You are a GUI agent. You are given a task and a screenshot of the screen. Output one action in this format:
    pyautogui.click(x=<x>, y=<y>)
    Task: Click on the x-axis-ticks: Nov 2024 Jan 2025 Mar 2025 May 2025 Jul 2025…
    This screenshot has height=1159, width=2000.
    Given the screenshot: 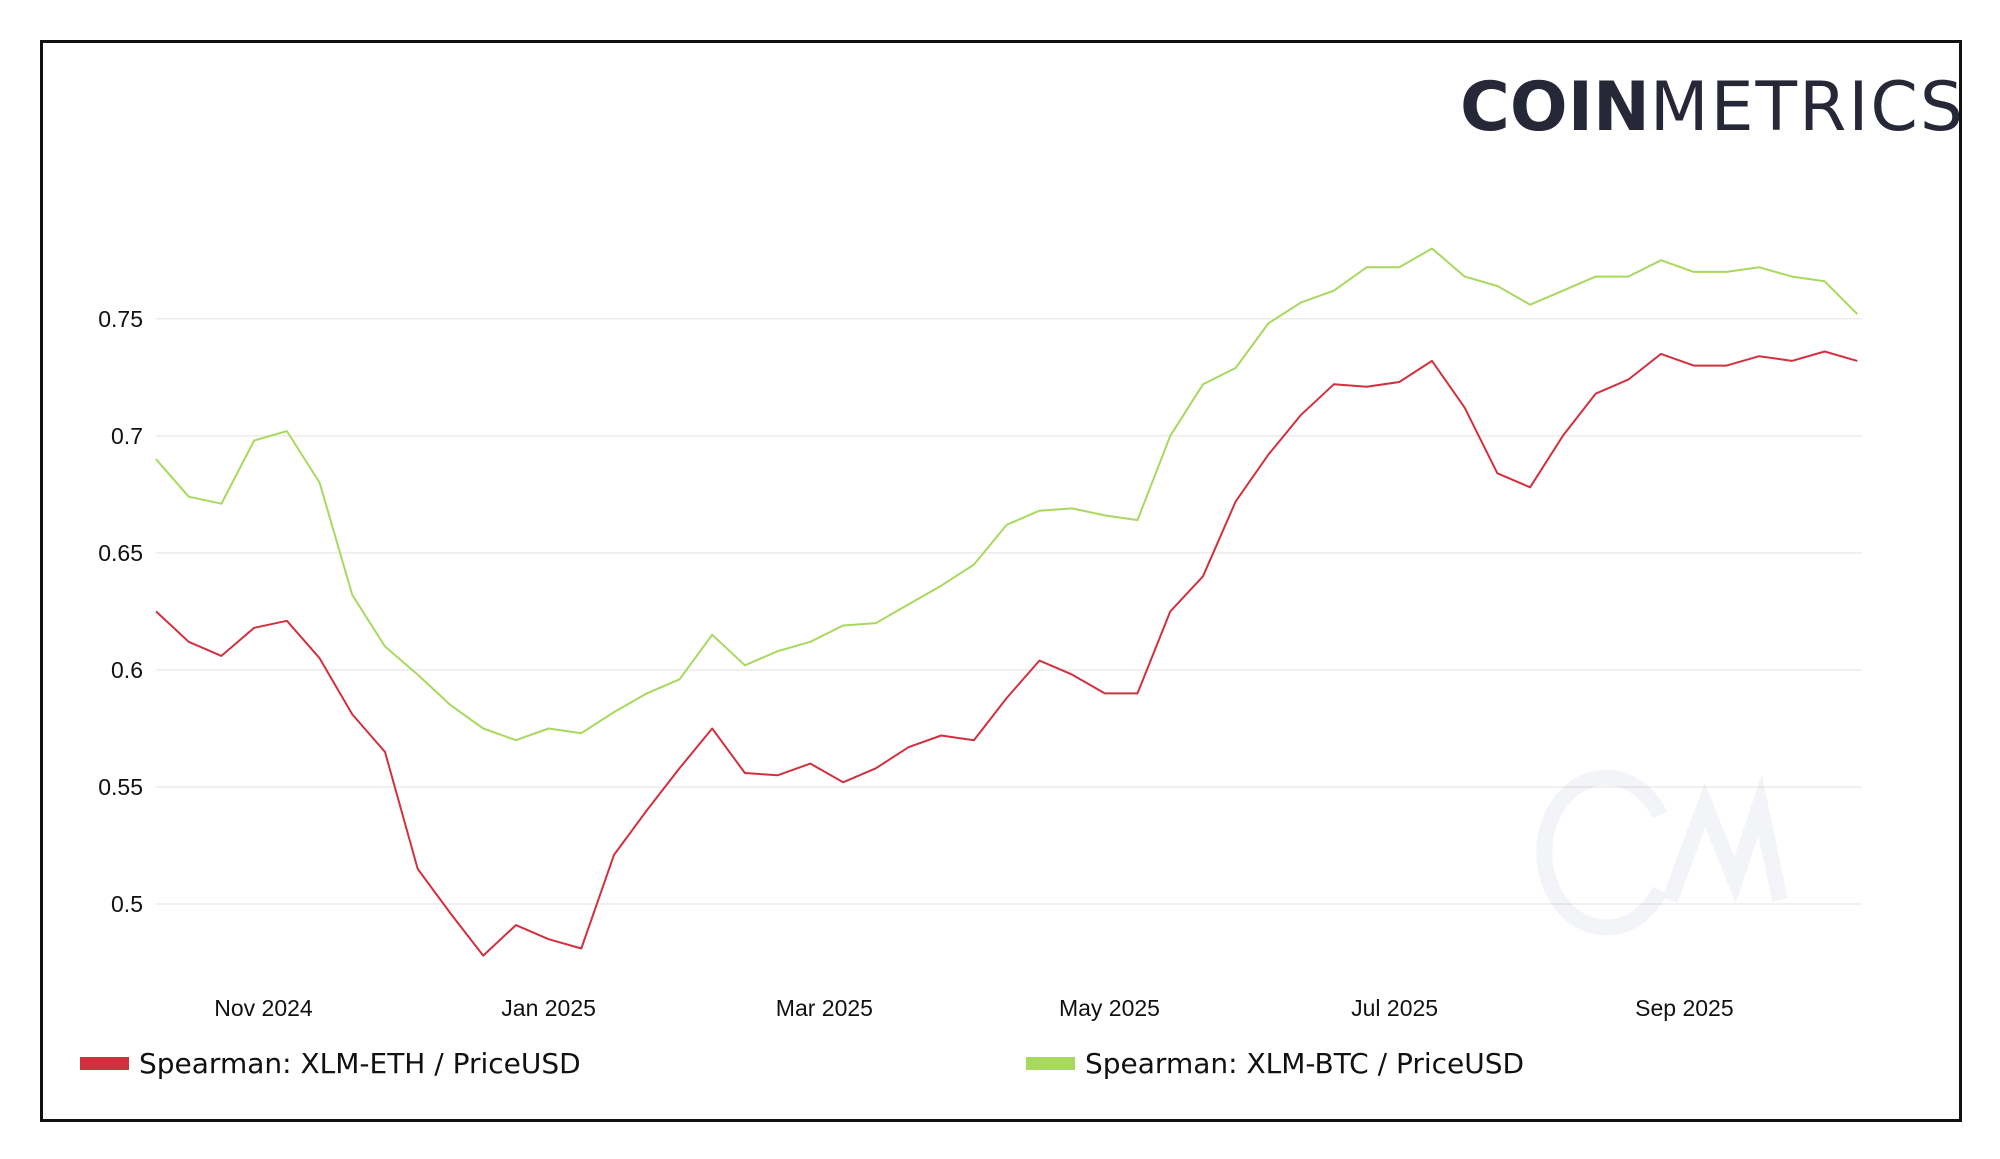 What is the action you would take?
    pyautogui.click(x=973, y=1008)
    